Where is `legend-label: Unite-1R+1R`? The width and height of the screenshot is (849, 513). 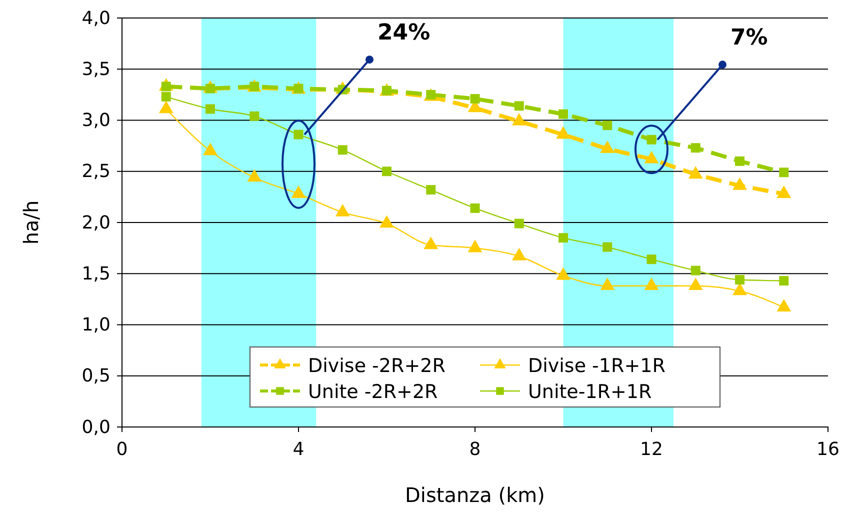 legend-label: Unite-1R+1R is located at coordinates (590, 392).